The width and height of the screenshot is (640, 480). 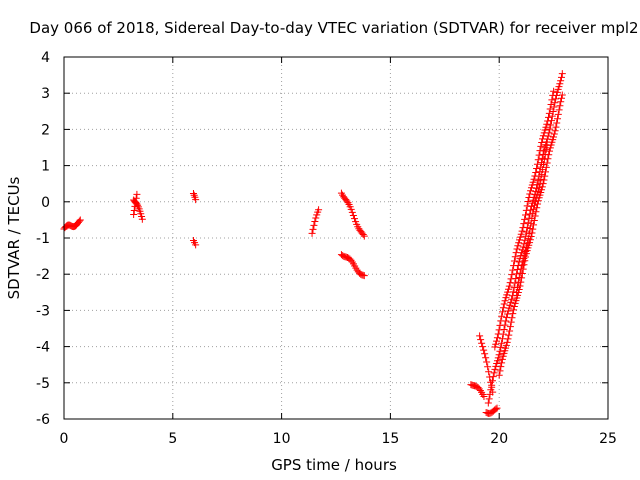 What do you see at coordinates (43, 311) in the screenshot?
I see `y-tick-label: -3` at bounding box center [43, 311].